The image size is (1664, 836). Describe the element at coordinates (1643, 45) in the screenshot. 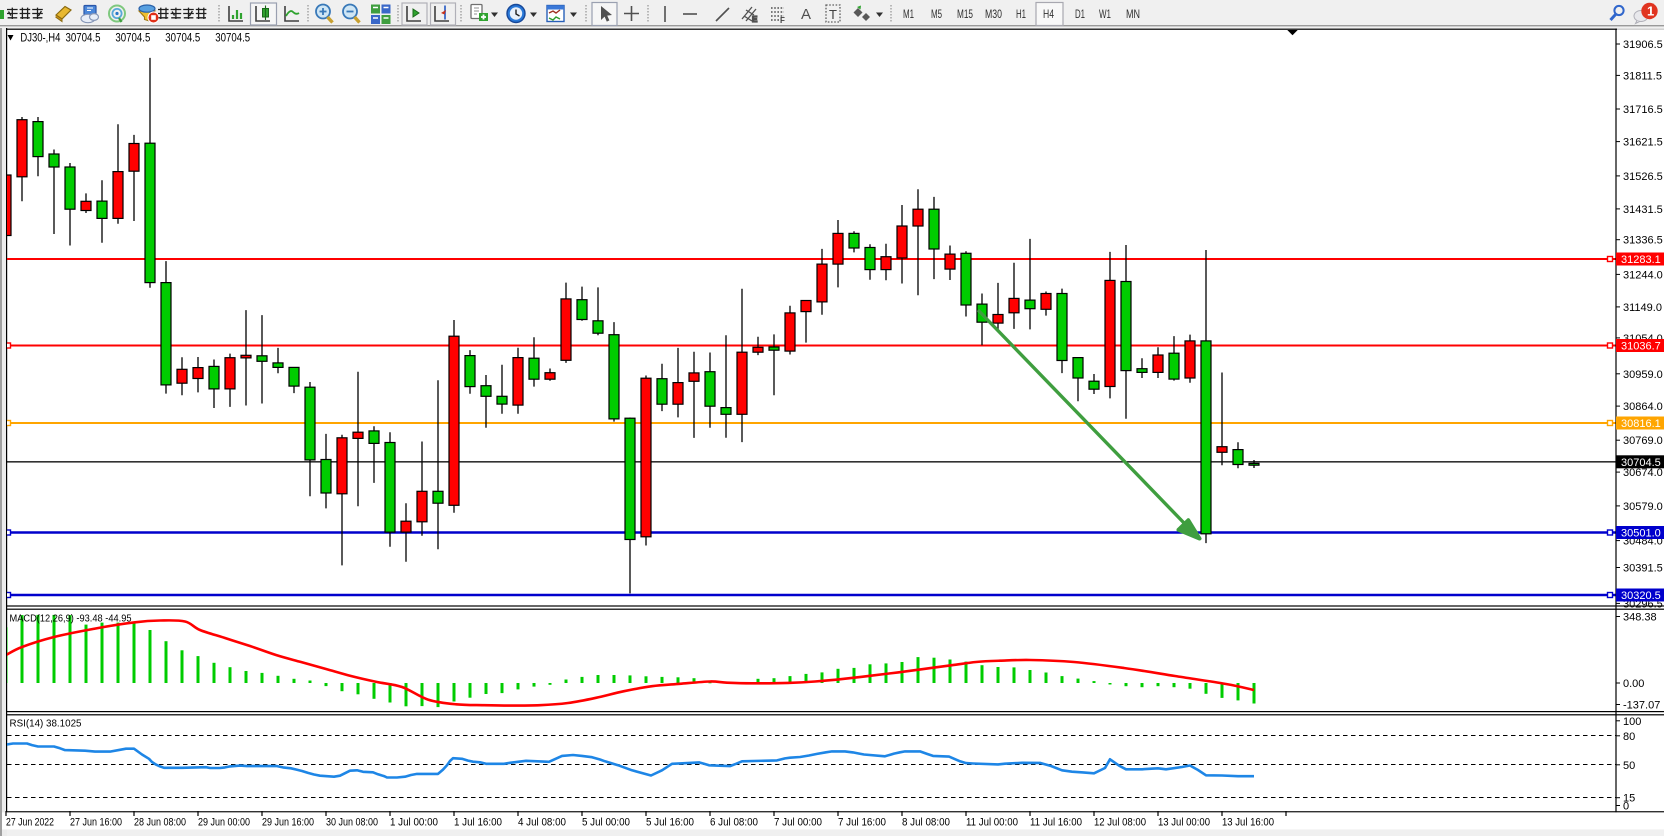

I see `svg-text: 31906.5` at that location.